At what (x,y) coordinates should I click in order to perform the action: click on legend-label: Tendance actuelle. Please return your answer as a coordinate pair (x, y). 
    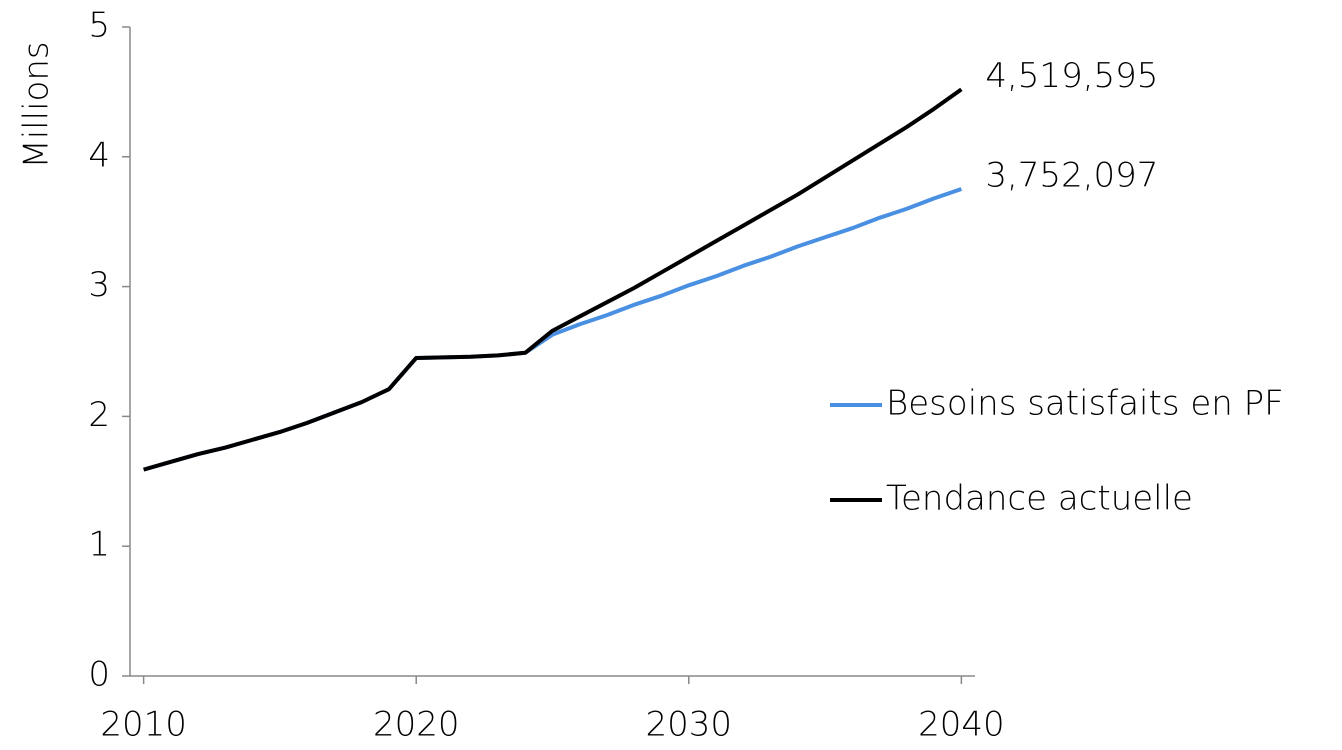
    Looking at the image, I should click on (1039, 499).